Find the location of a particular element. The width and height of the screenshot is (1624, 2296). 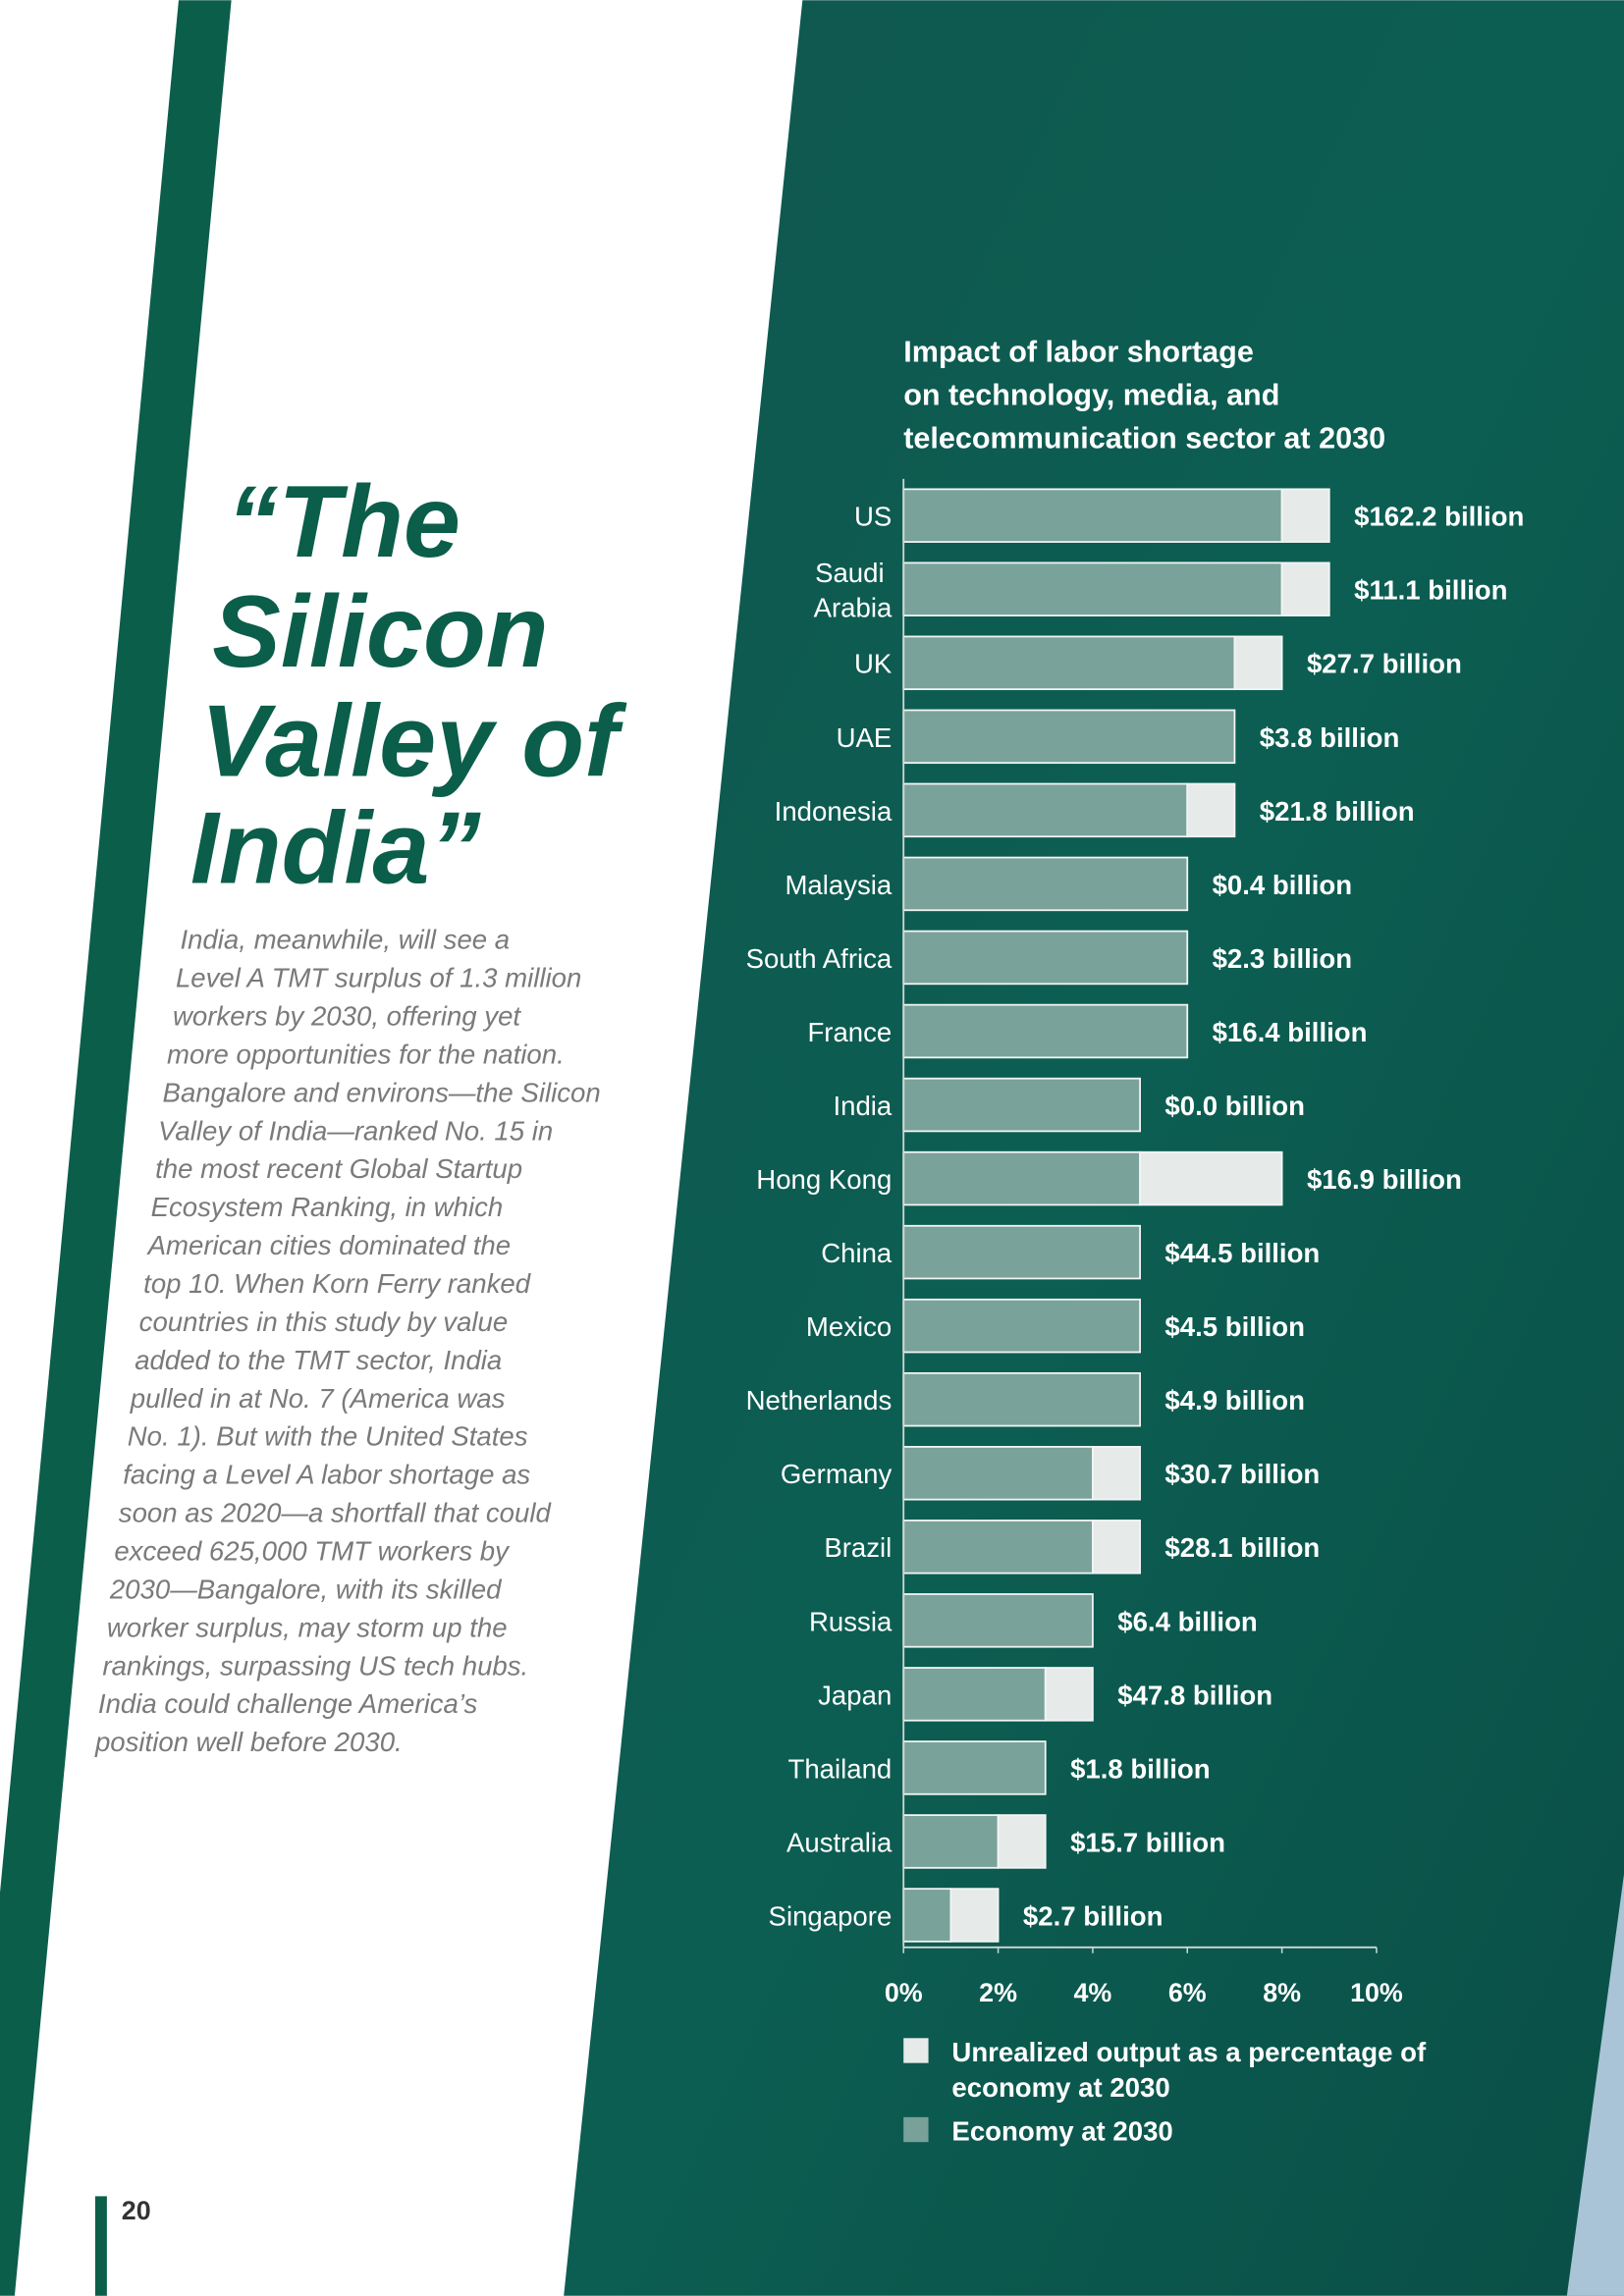

value-annotation: $4.5 billion is located at coordinates (1234, 1327).